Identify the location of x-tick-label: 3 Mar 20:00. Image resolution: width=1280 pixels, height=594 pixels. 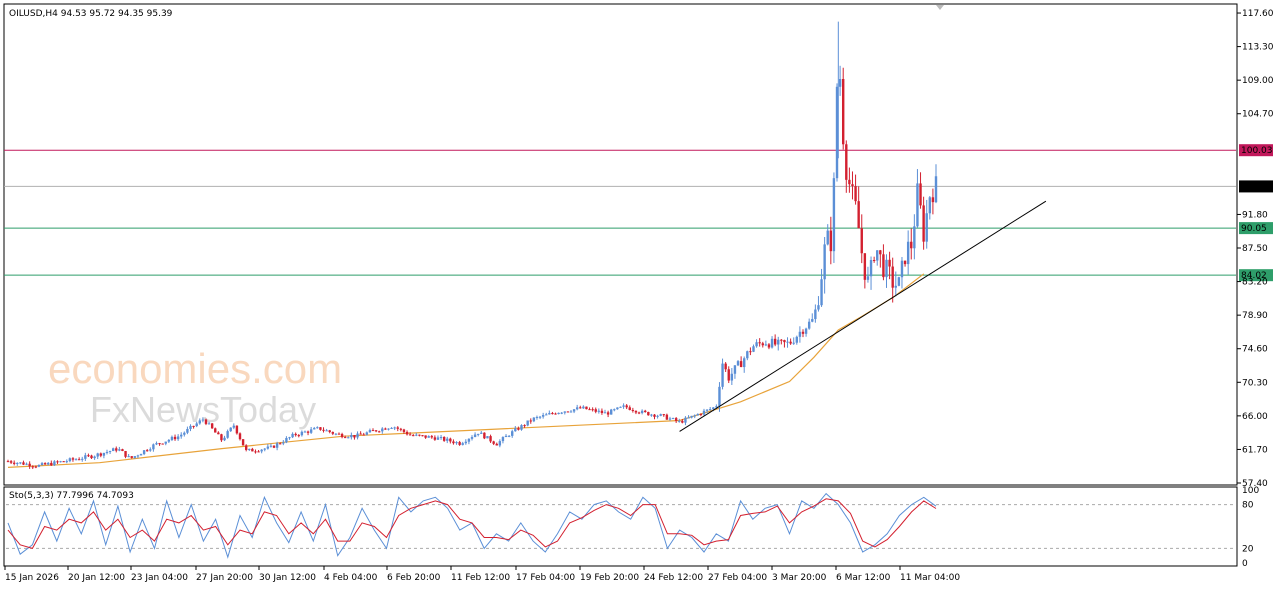
(799, 578).